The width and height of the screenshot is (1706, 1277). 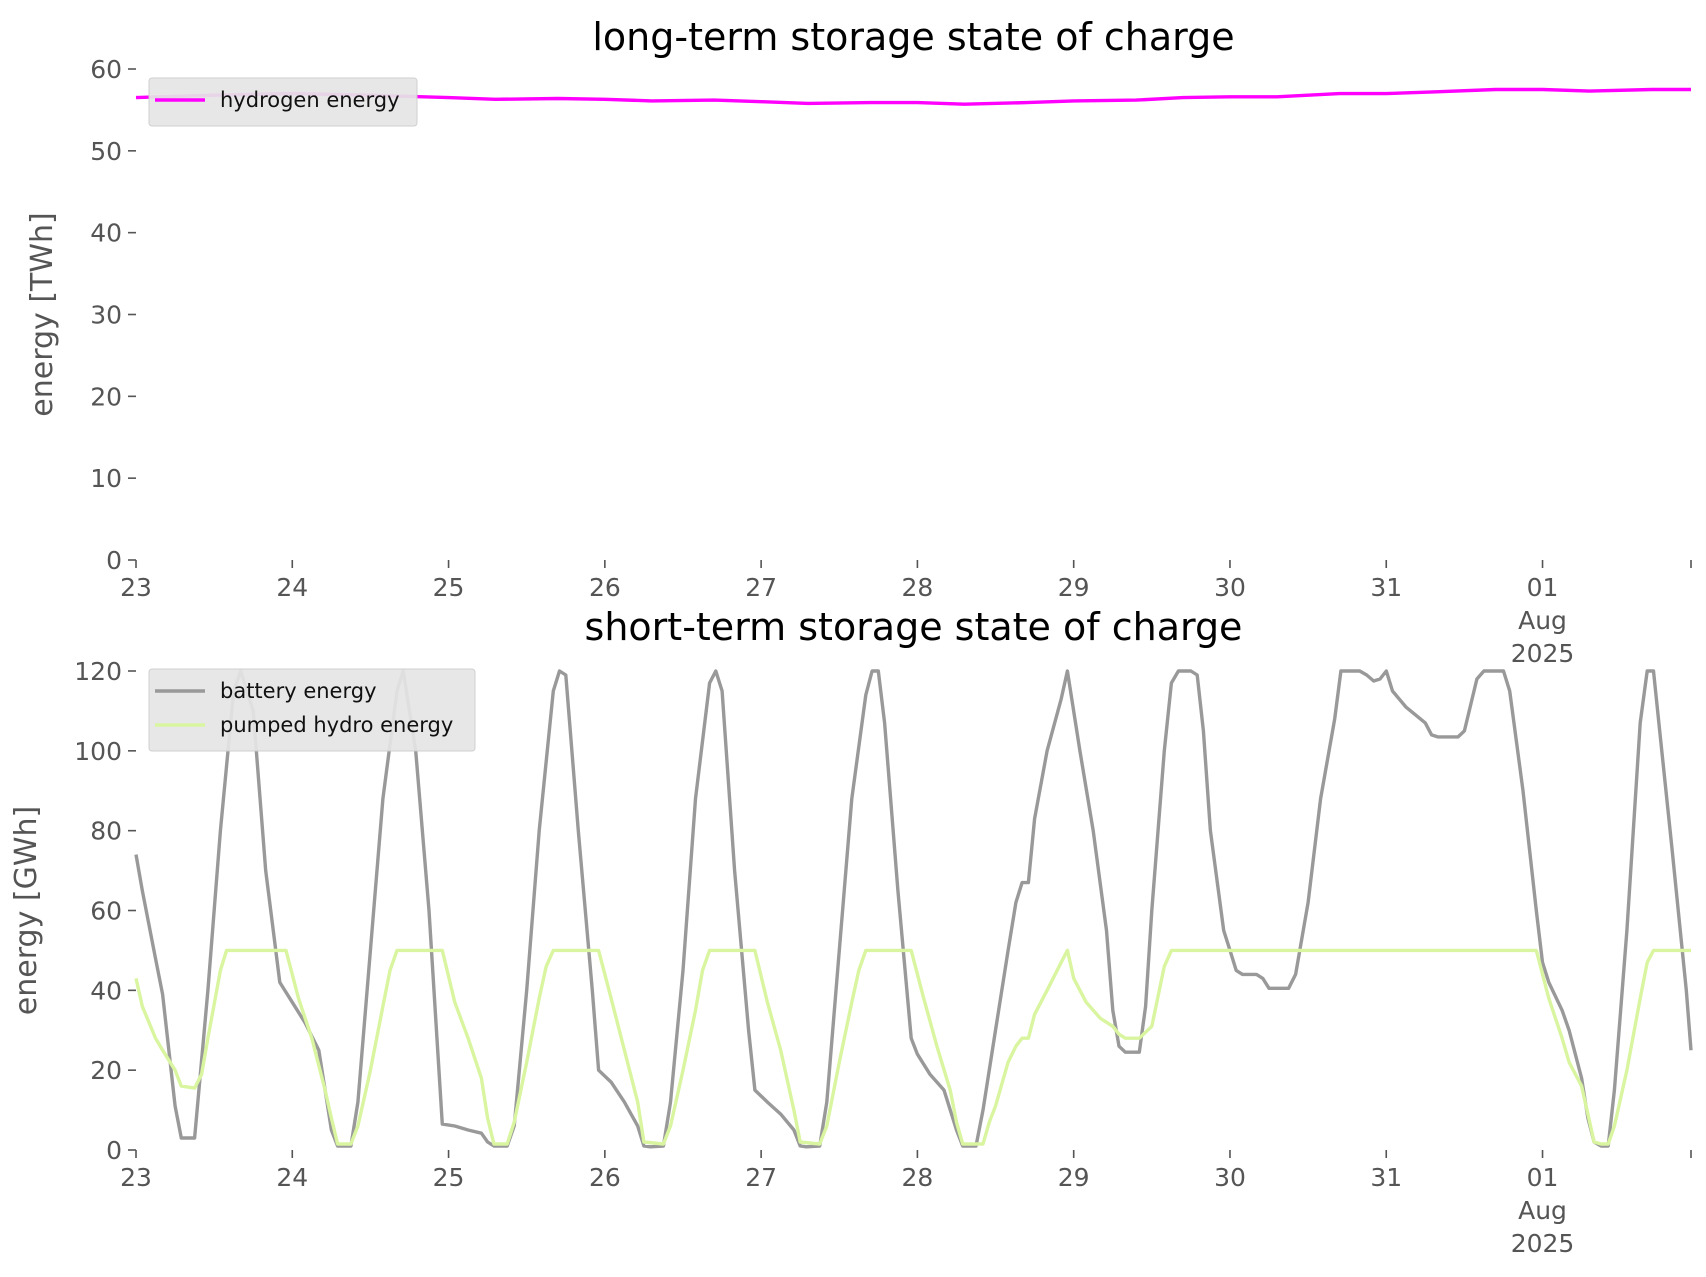 What do you see at coordinates (106, 151) in the screenshot?
I see `y-tick-label: 50` at bounding box center [106, 151].